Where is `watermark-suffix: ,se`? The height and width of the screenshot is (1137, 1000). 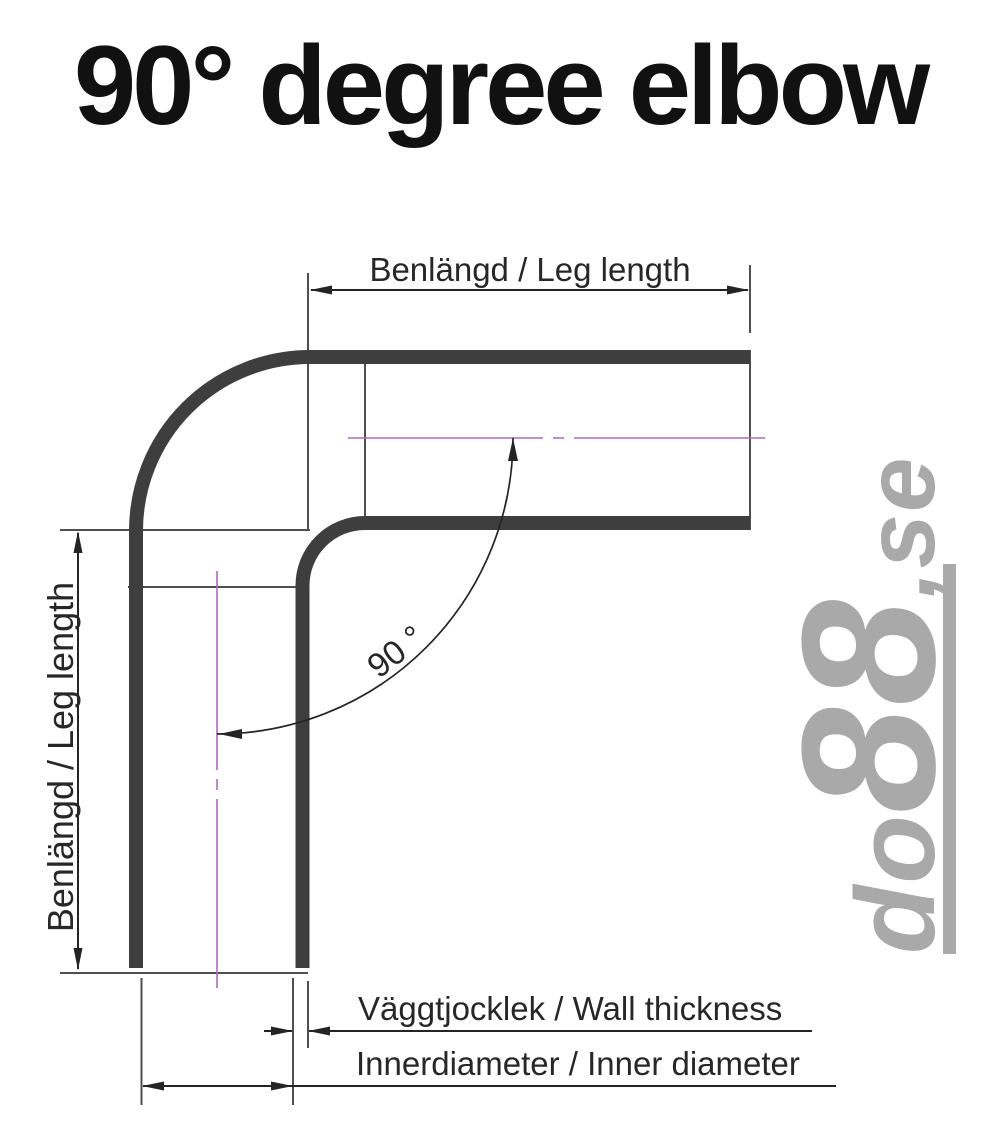 watermark-suffix: ,se is located at coordinates (900, 526).